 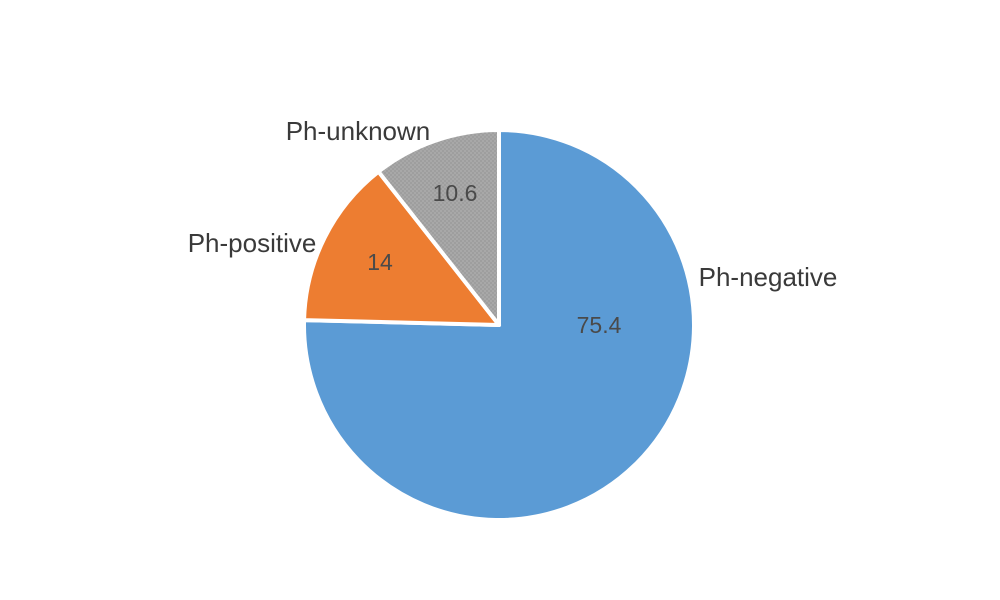 I want to click on pie-slice-ph-unknown, so click(x=438, y=227).